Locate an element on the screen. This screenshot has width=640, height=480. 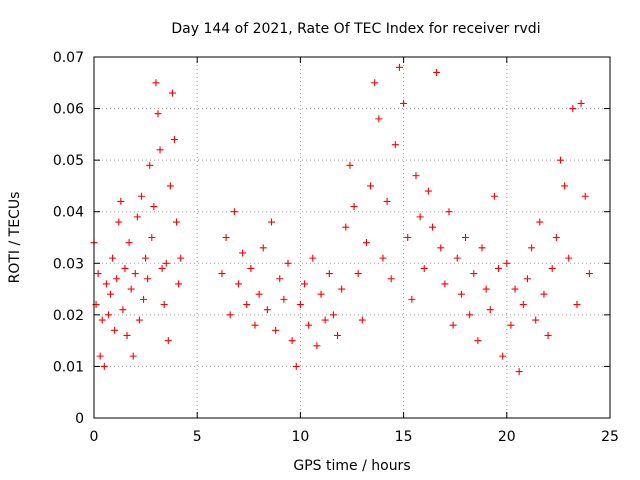
x-tick-label: 15 is located at coordinates (404, 437).